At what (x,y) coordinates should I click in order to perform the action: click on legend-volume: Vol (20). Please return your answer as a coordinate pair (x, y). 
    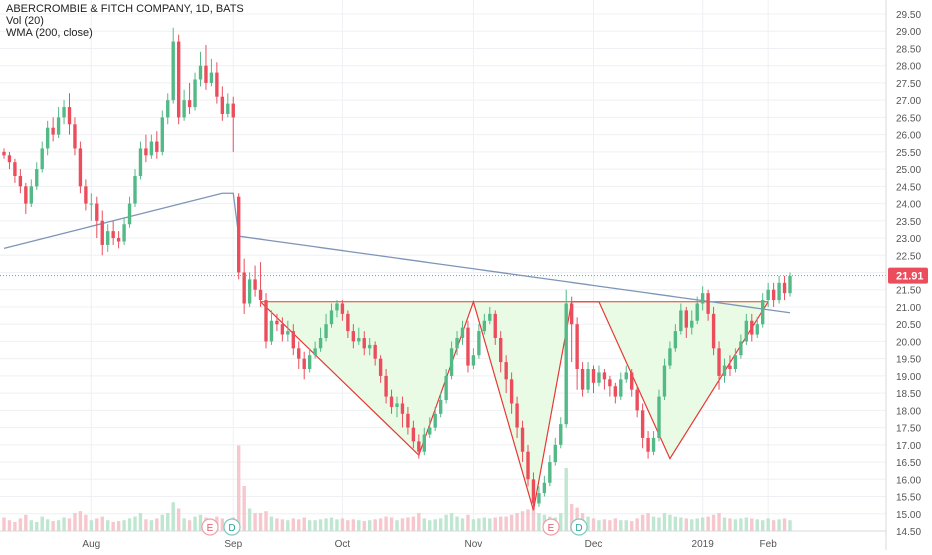
    Looking at the image, I should click on (25, 21).